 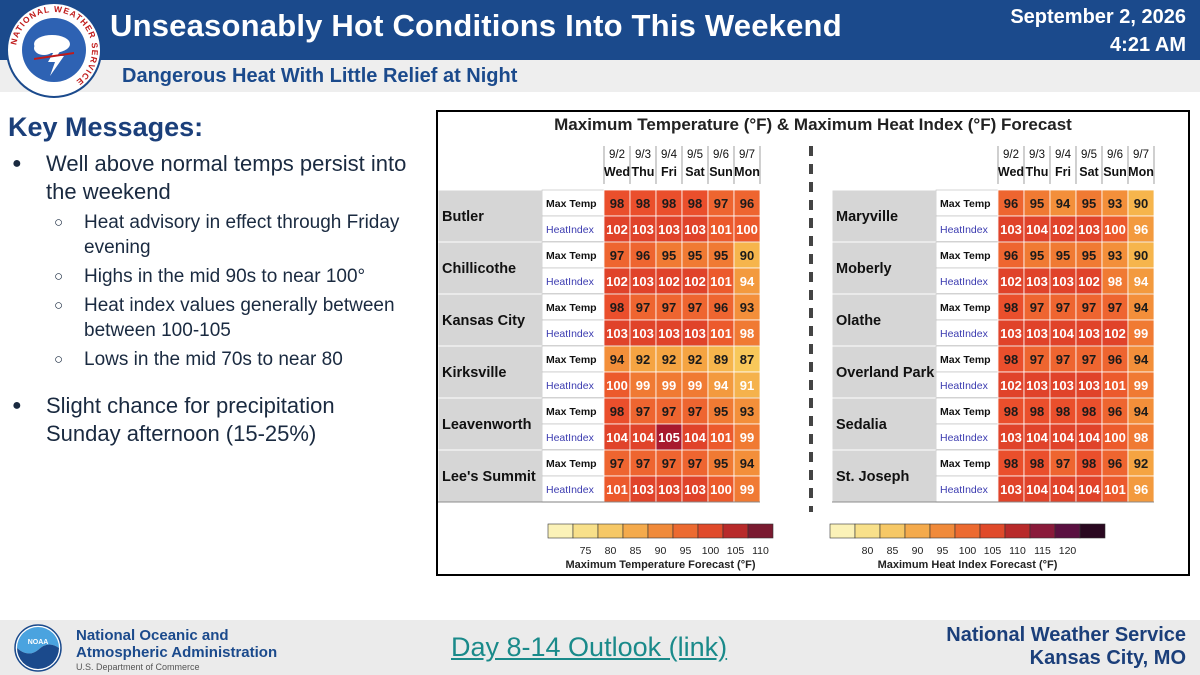 What do you see at coordinates (736, 551) in the screenshot?
I see `left-legend-tick: 105` at bounding box center [736, 551].